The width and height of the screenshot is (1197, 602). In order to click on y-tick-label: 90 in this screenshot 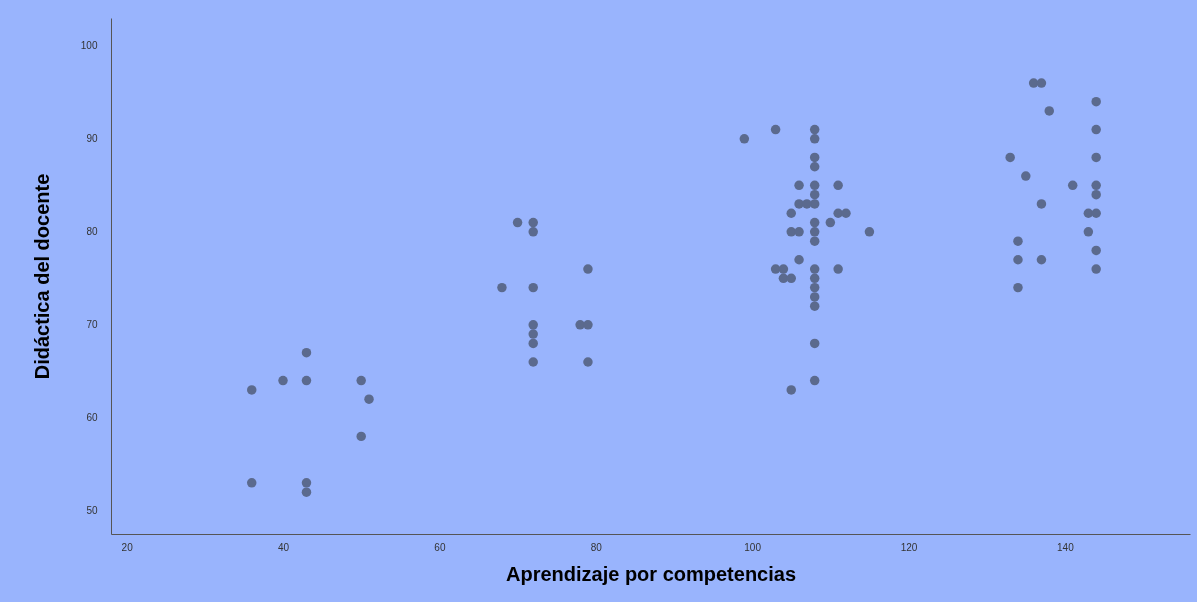, I will do `click(92, 139)`.